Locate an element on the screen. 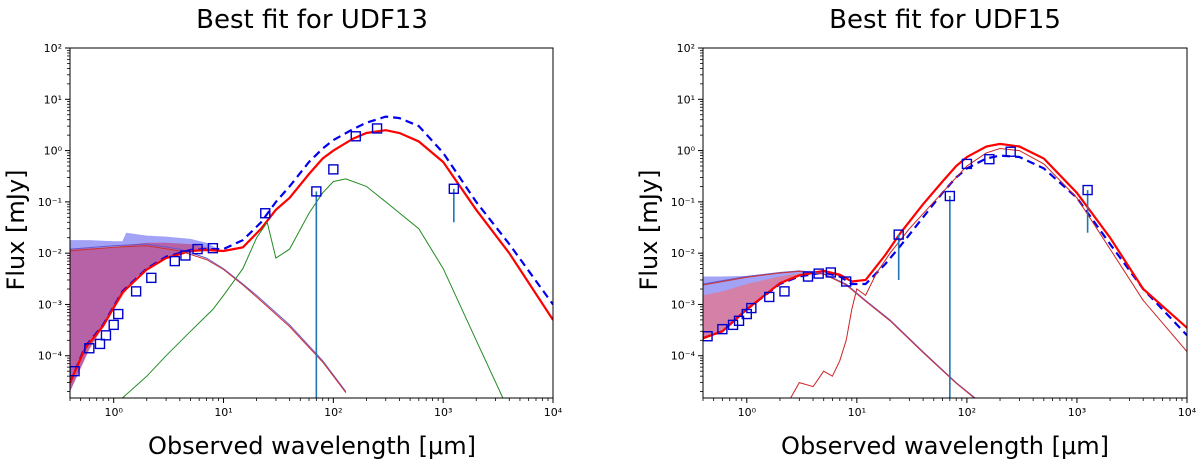 The width and height of the screenshot is (1200, 464). chart-title: Best fit for UDF15 is located at coordinates (945, 20).